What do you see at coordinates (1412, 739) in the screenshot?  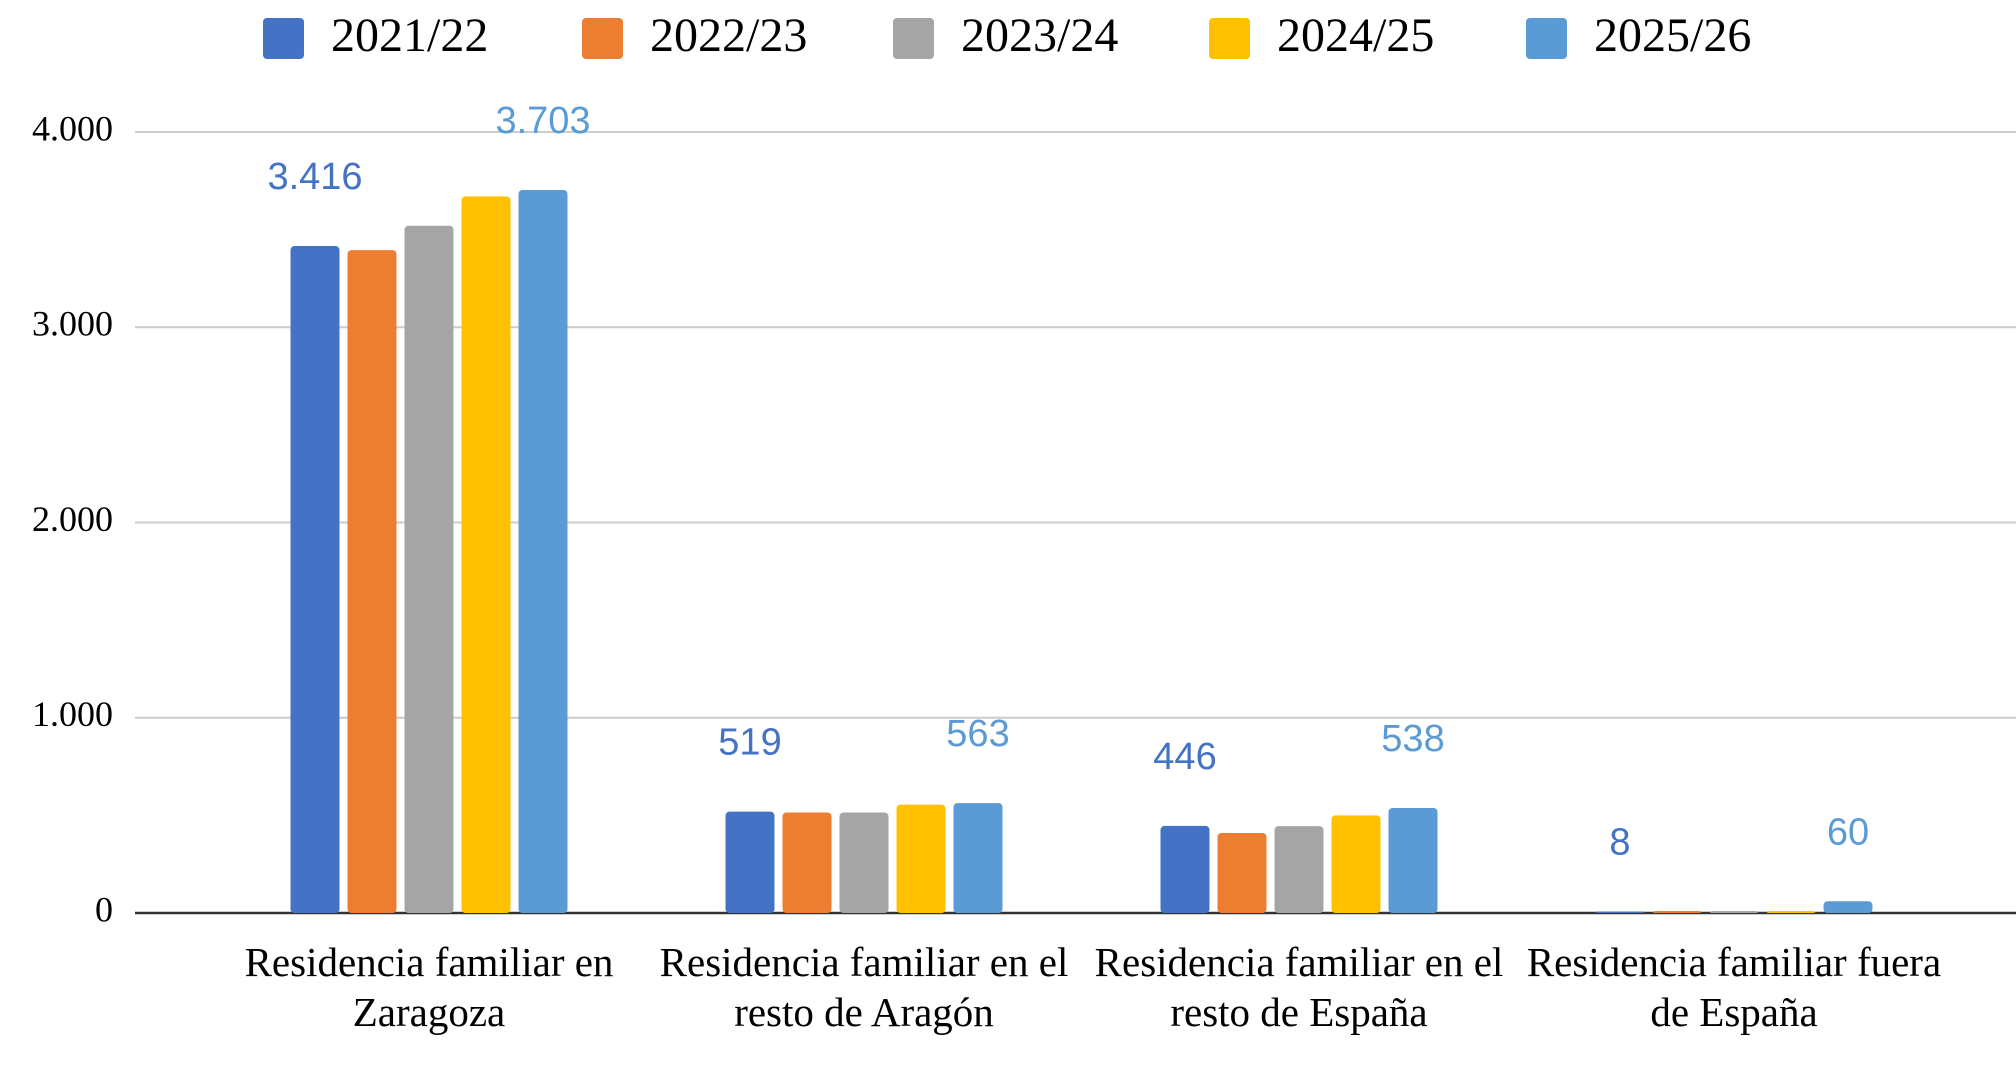 I see `data-label: 538` at bounding box center [1412, 739].